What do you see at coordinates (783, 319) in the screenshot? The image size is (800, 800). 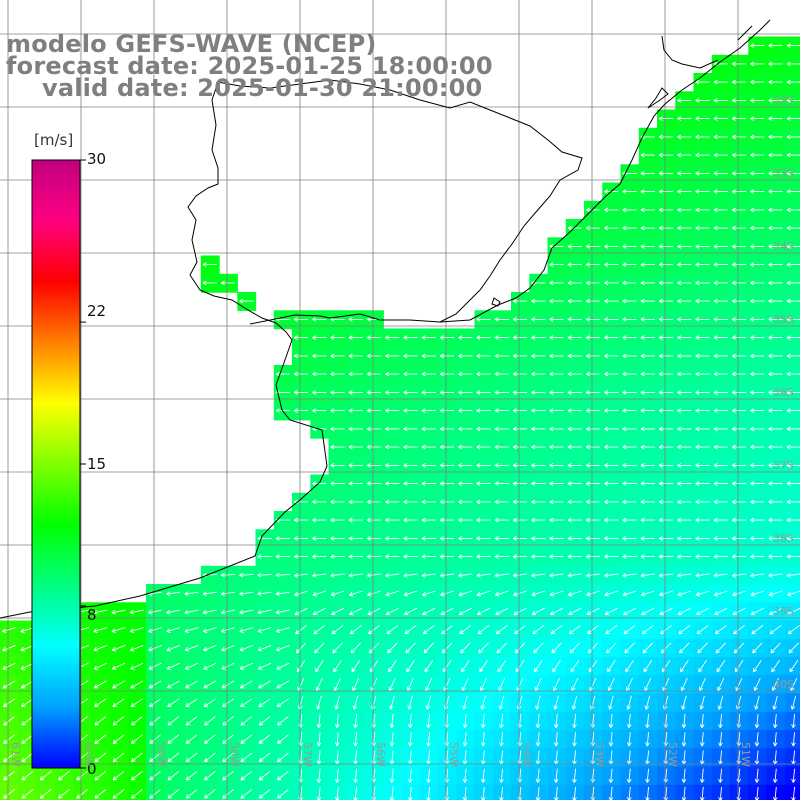 I see `lat-label-35s: 35S` at bounding box center [783, 319].